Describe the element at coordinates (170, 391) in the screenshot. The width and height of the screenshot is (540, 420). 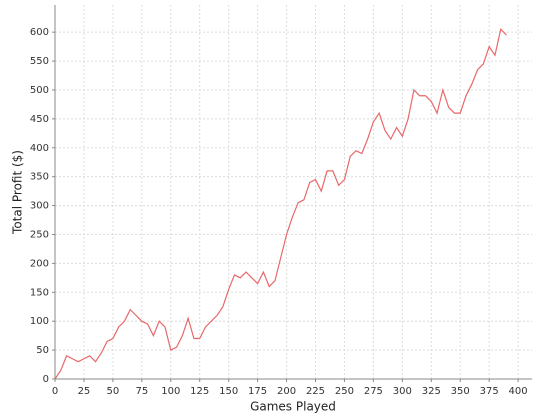
I see `x-tick-label: 100` at that location.